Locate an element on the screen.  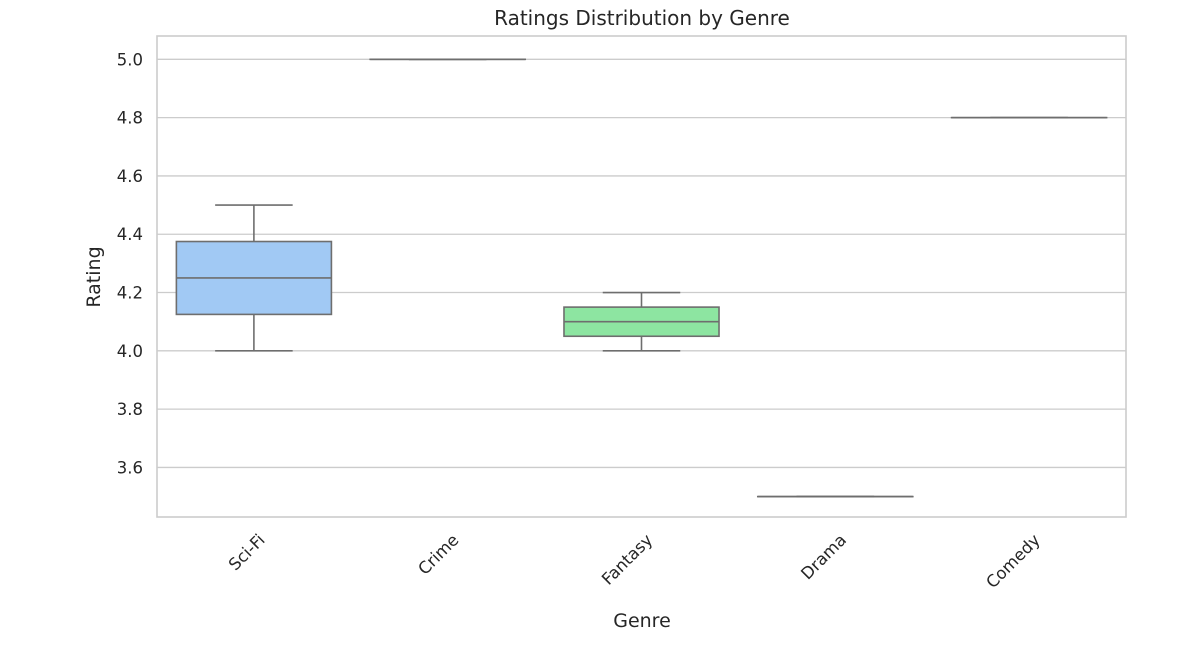
y-tick-label: 3.6 is located at coordinates (130, 467).